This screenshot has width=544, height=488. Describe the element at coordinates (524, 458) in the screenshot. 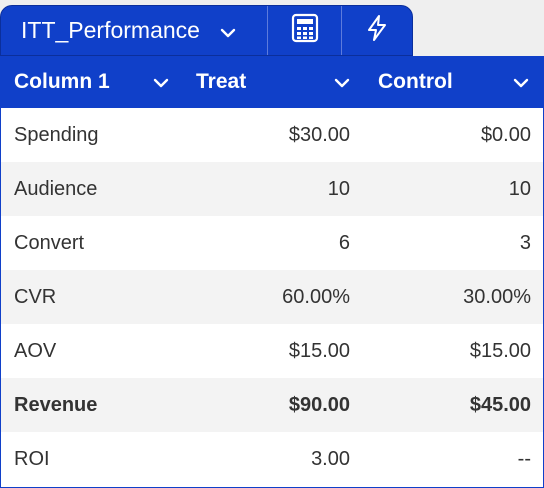

I see `control-value: --` at that location.